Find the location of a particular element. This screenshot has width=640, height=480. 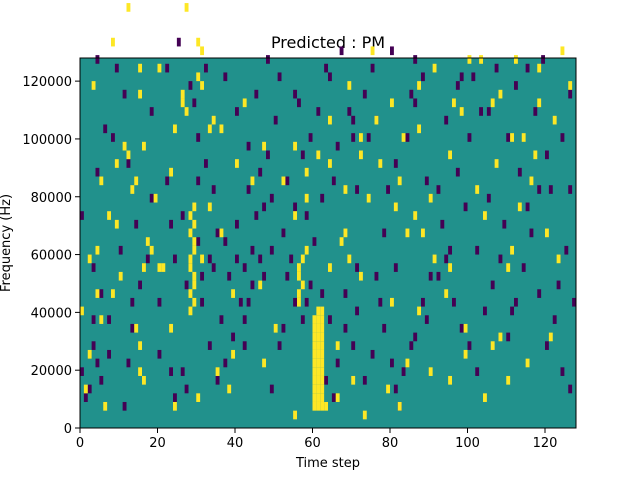

y-tick-label: 40000 is located at coordinates (51, 313).